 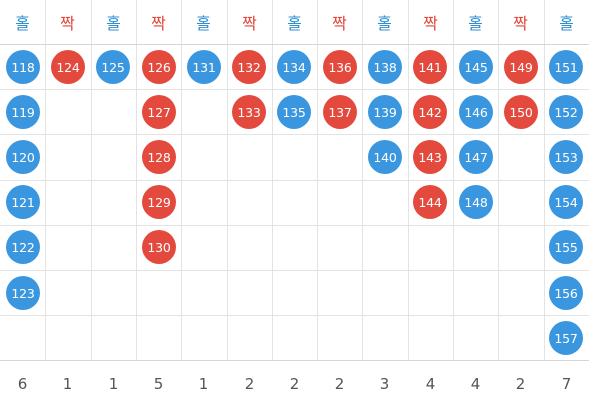 I want to click on result-ball-odd: 139, so click(x=385, y=112).